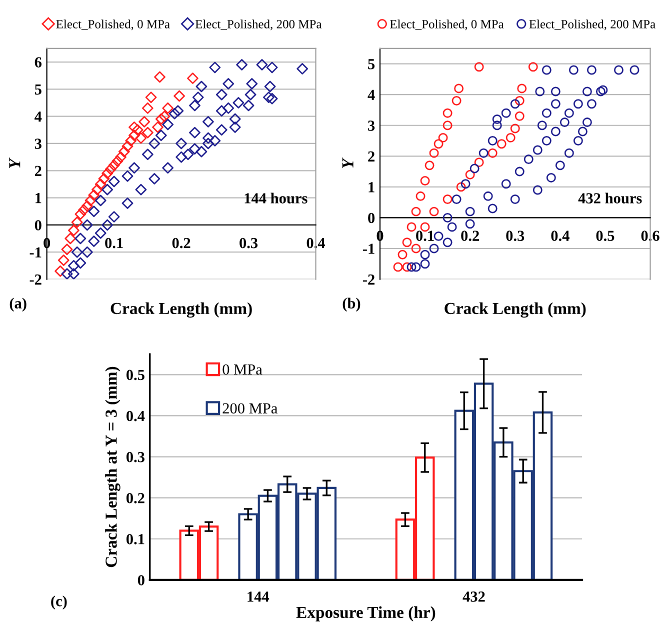 The width and height of the screenshot is (669, 629). What do you see at coordinates (135, 539) in the screenshot?
I see `y-tick-label: 0.1` at bounding box center [135, 539].